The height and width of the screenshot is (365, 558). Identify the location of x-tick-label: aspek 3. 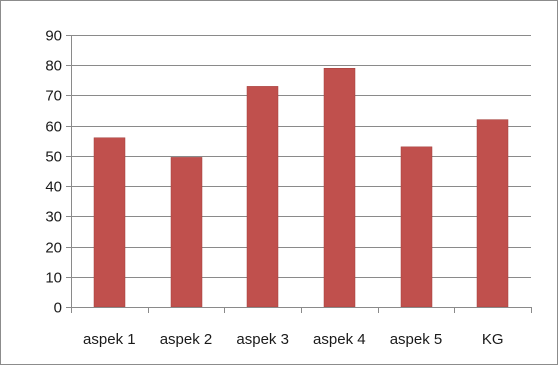
(262, 339).